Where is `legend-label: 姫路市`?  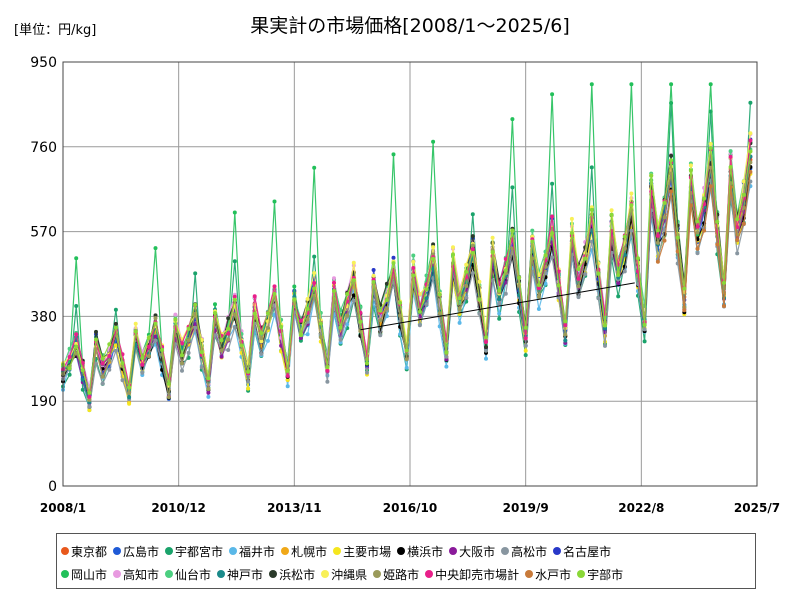 legend-label: 姫路市 is located at coordinates (401, 574).